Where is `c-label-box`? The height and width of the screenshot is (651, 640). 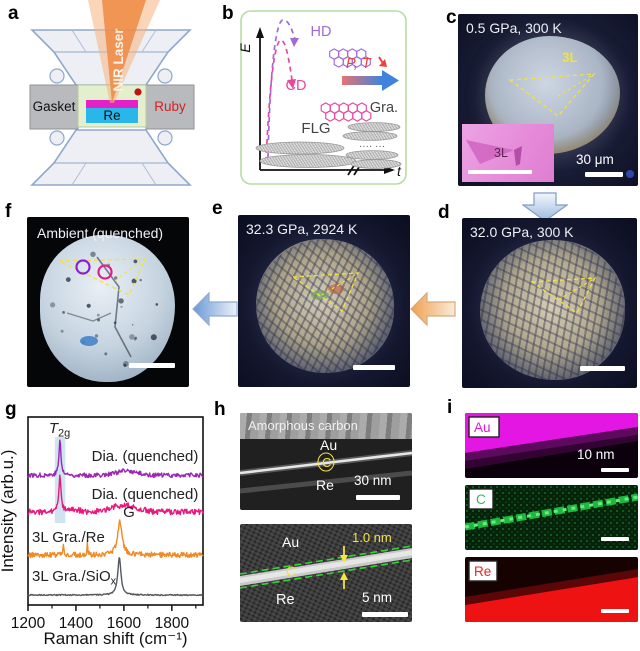
c-label-box is located at coordinates (481, 499).